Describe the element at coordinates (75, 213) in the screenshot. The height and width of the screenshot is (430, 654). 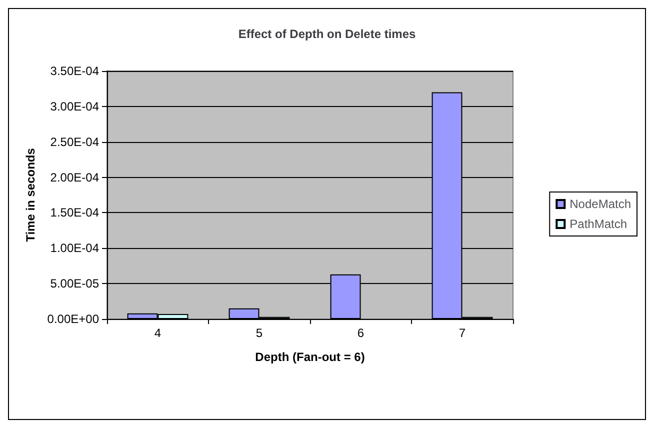
I see `y-tick-label: 1.50E-04` at that location.